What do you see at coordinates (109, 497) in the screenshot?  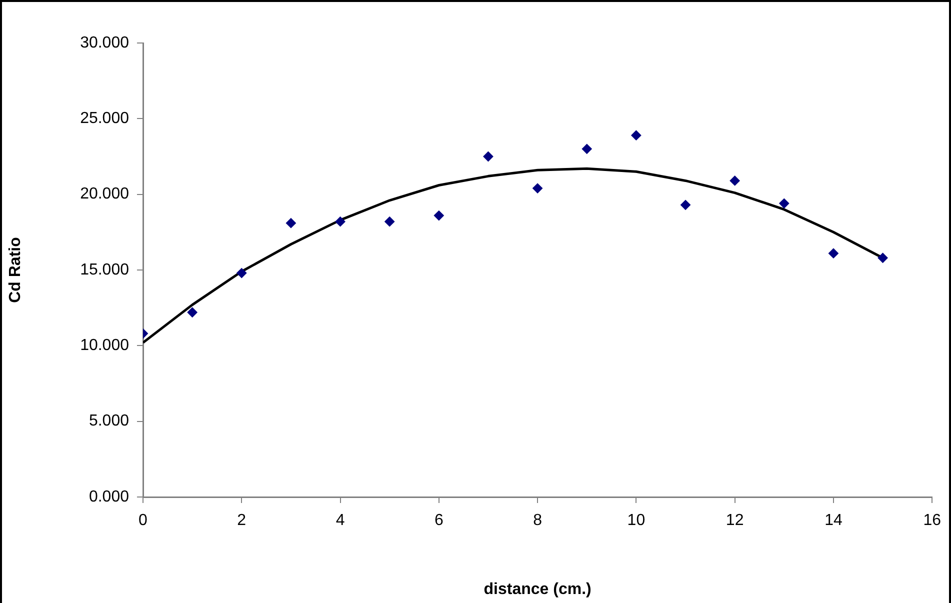 I see `y-tick-label: 0.000` at bounding box center [109, 497].